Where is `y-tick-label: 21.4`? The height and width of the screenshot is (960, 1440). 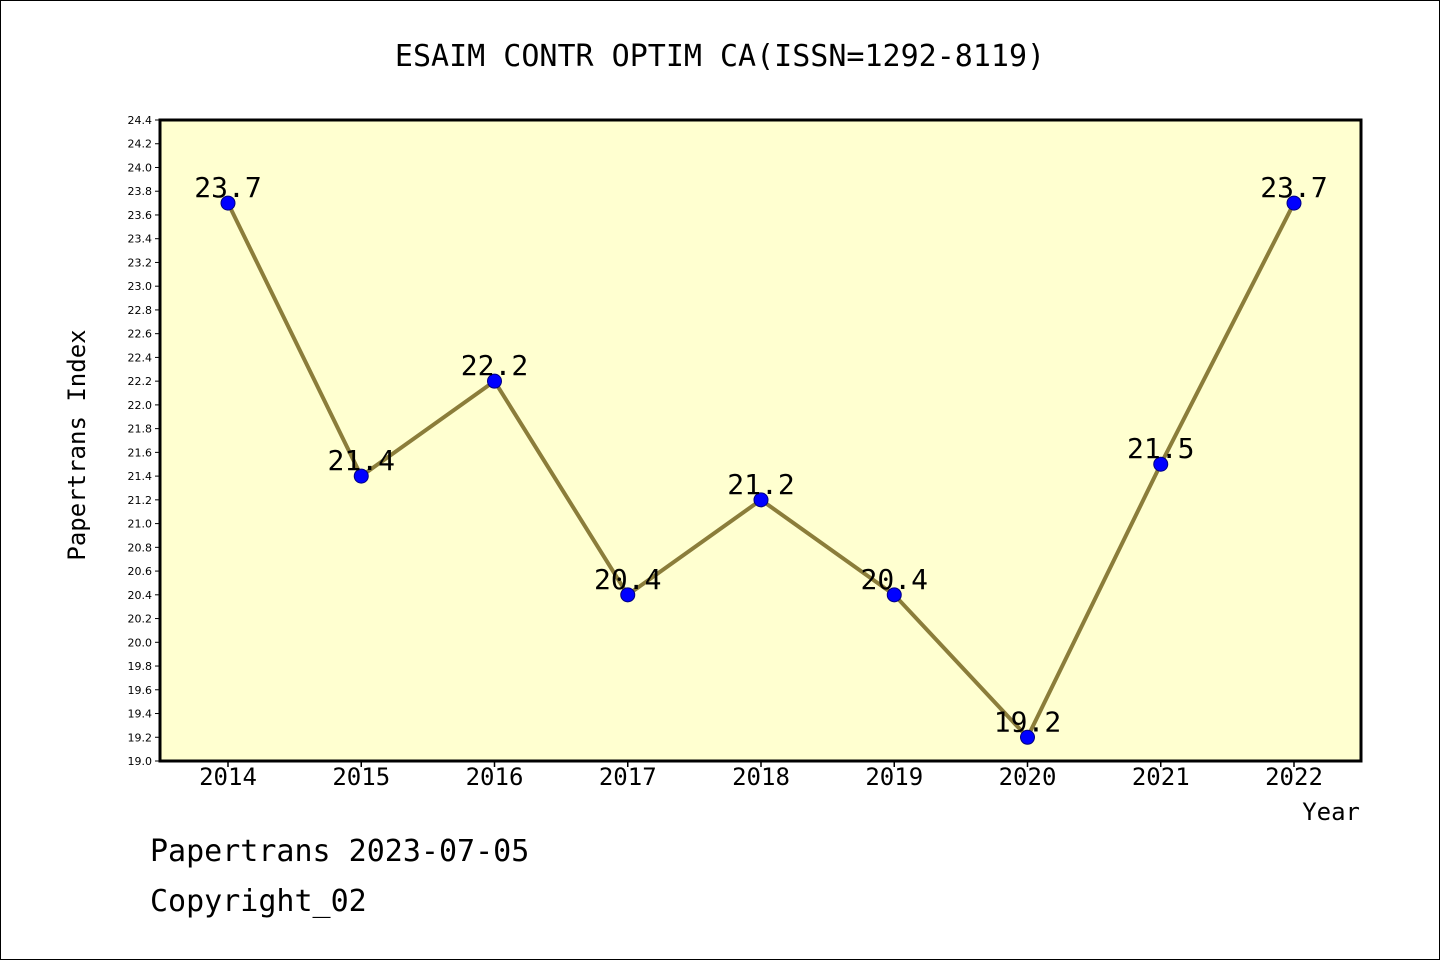
y-tick-label: 21.4 is located at coordinates (140, 476).